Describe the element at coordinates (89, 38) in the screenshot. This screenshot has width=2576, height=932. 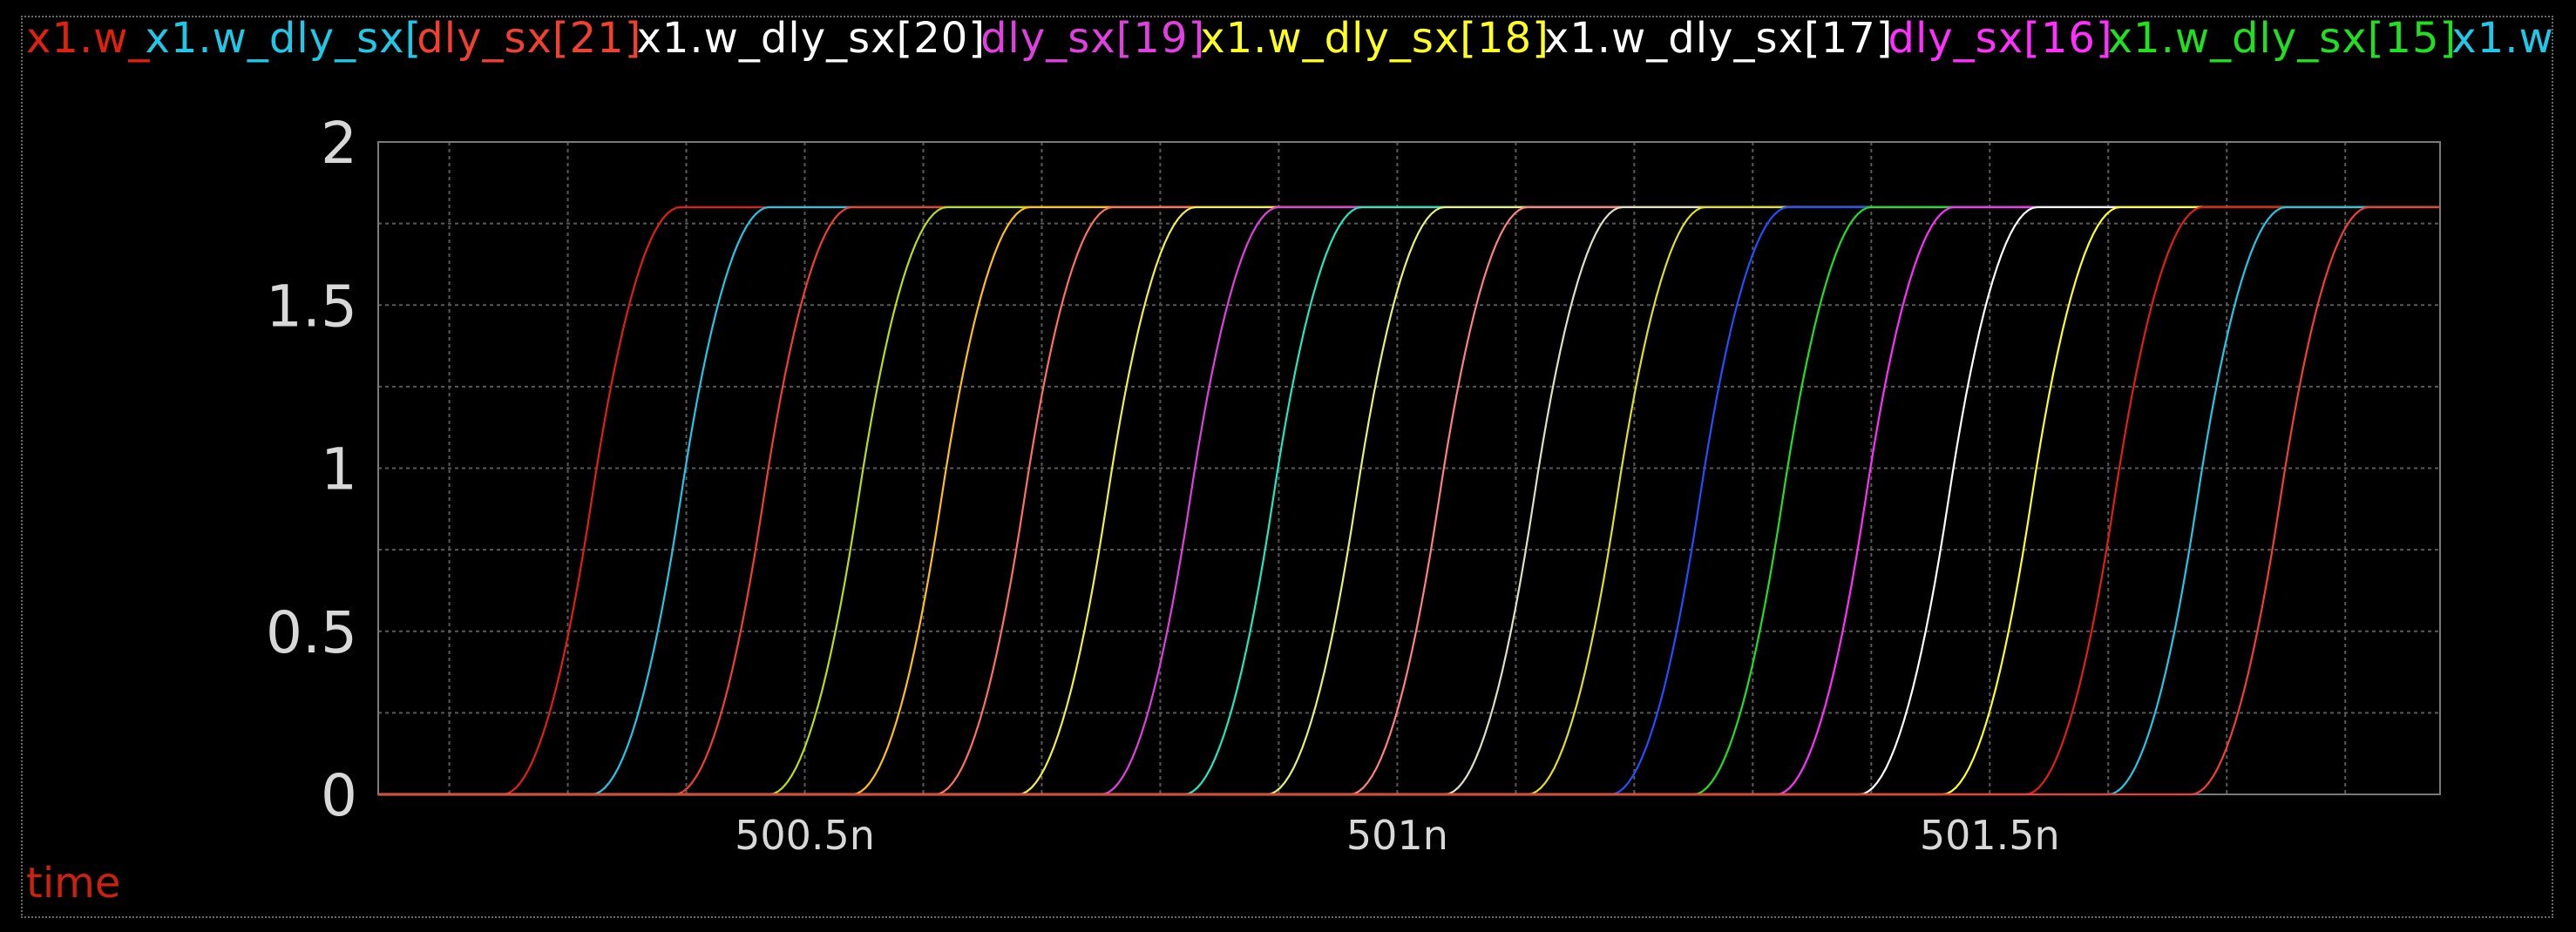
I see `legend-entry: x1.w_` at that location.